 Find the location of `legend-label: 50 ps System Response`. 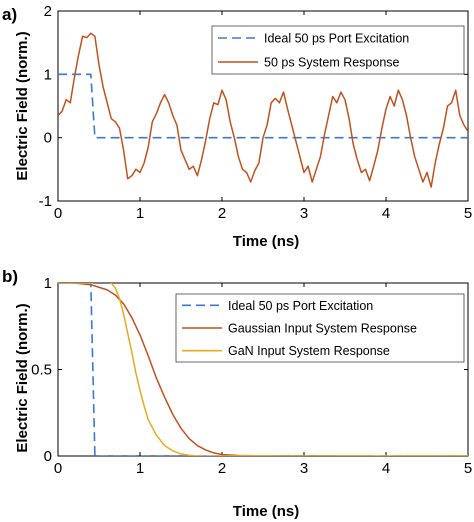

legend-label: 50 ps System Response is located at coordinates (332, 63).